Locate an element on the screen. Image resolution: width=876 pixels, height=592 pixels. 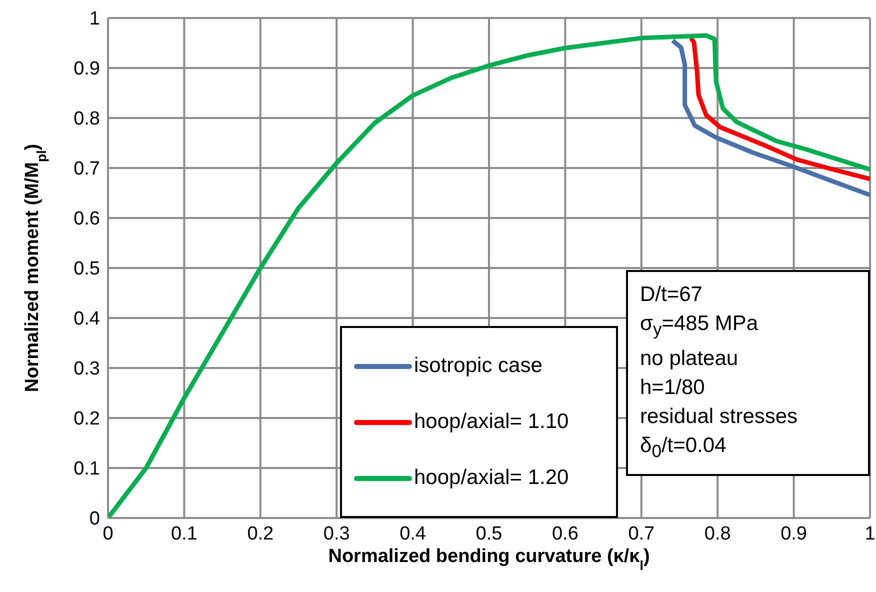
y-tick-label: 0.7 is located at coordinates (87, 169).